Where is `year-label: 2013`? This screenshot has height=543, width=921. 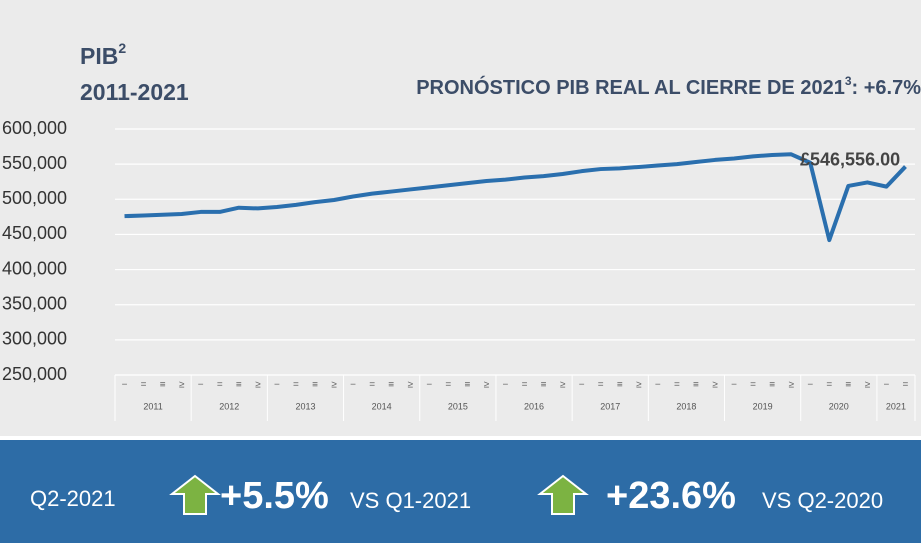 year-label: 2013 is located at coordinates (305, 406).